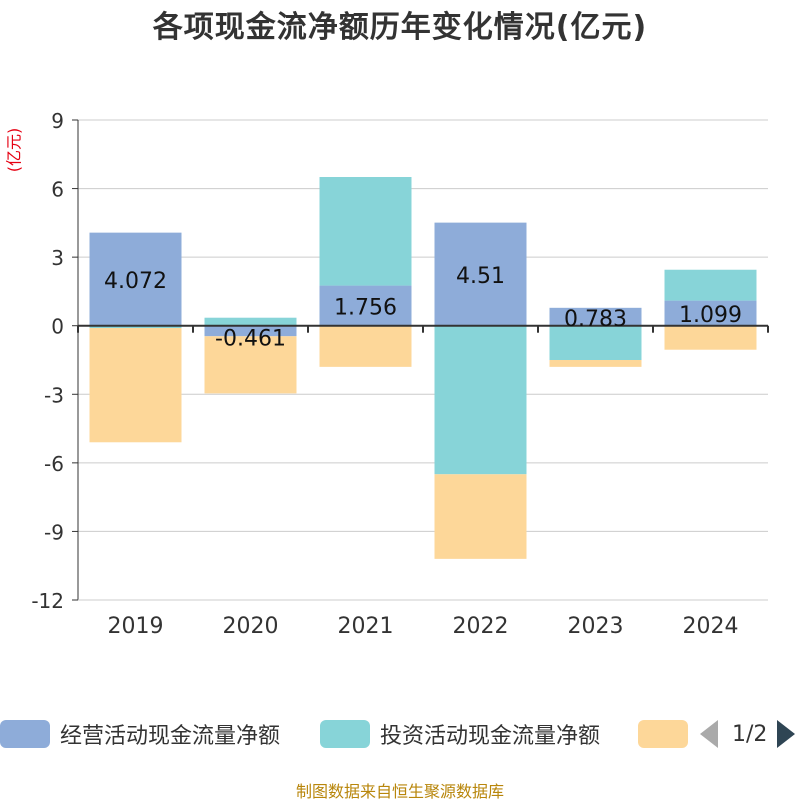  I want to click on bar-value-label: -0.461, so click(250, 339).